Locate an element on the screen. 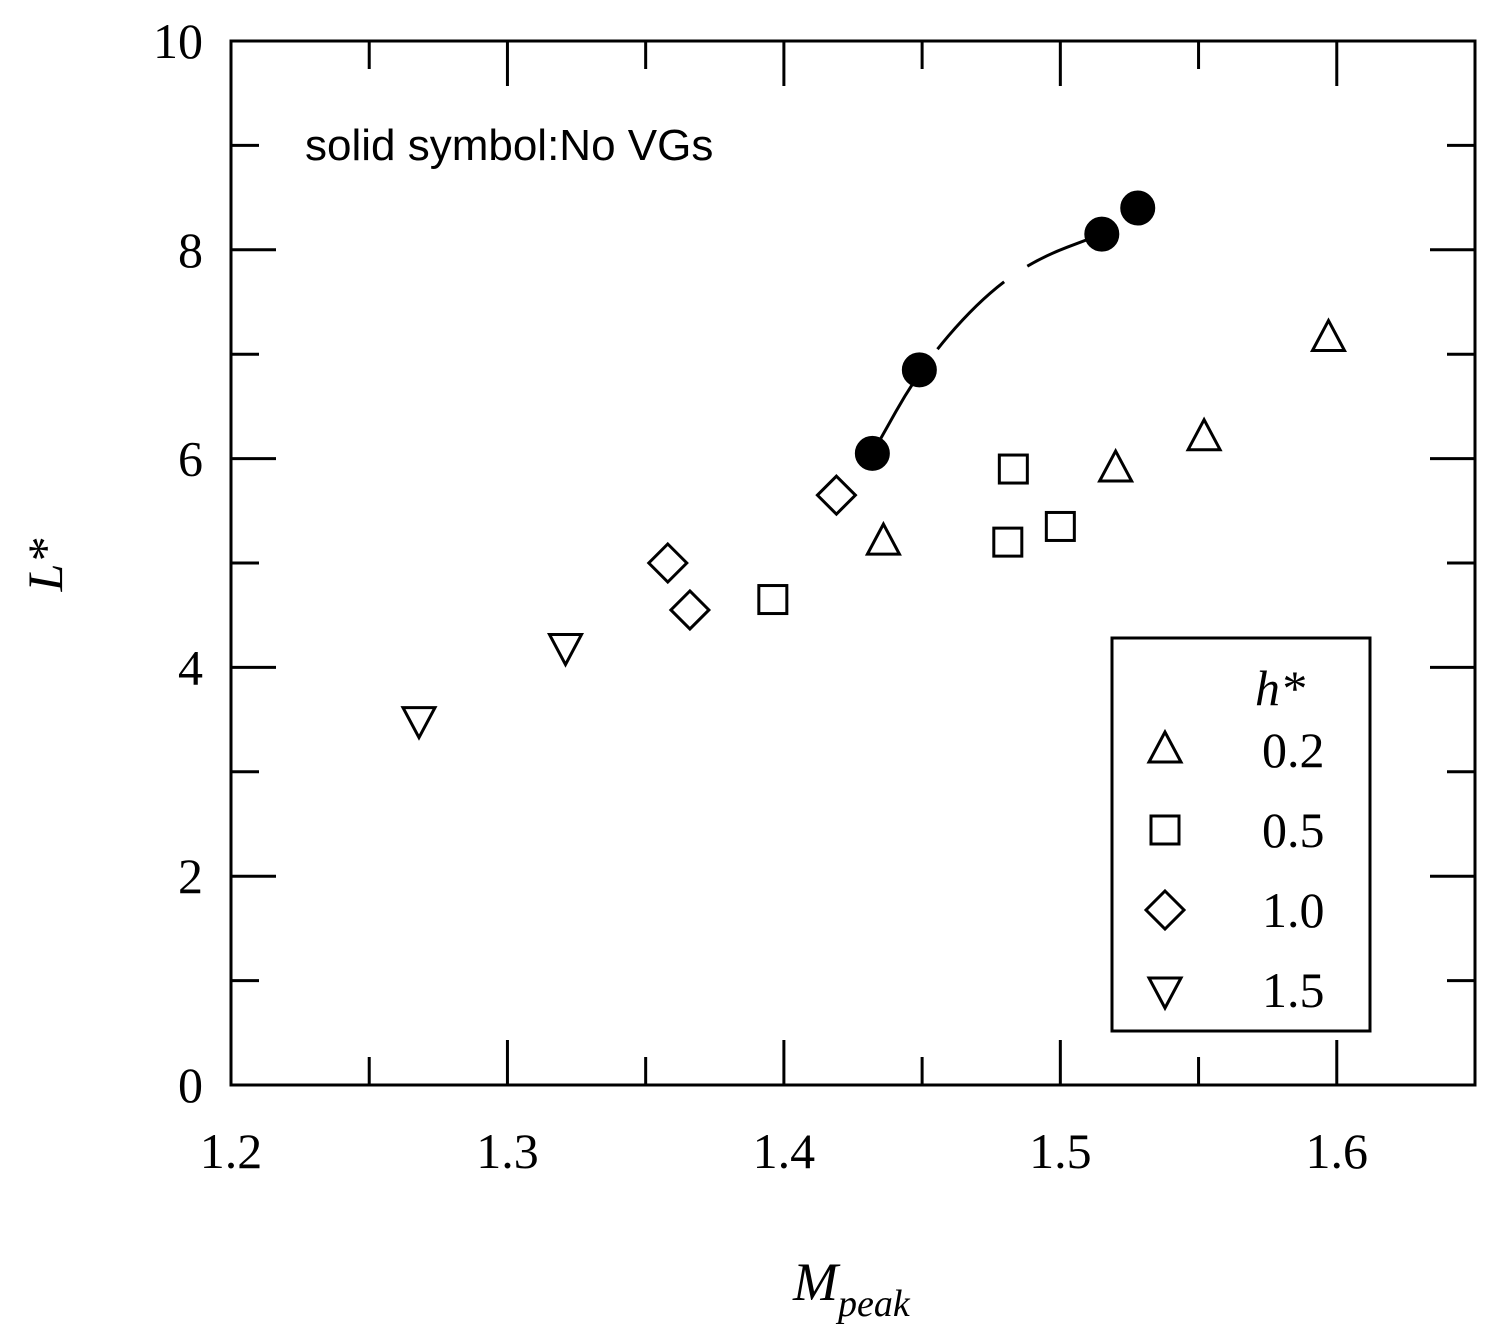  legend-entries: 0.2 0.5 1.0 1.5 is located at coordinates (1234, 870).